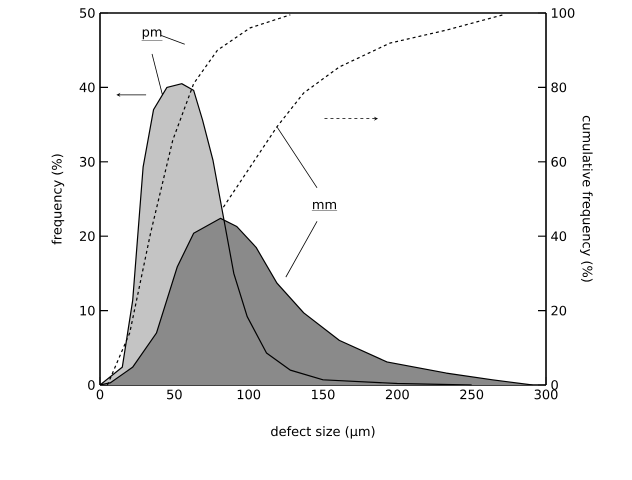 The height and width of the screenshot is (480, 632). I want to click on y2-tick-label: 80, so click(558, 87).